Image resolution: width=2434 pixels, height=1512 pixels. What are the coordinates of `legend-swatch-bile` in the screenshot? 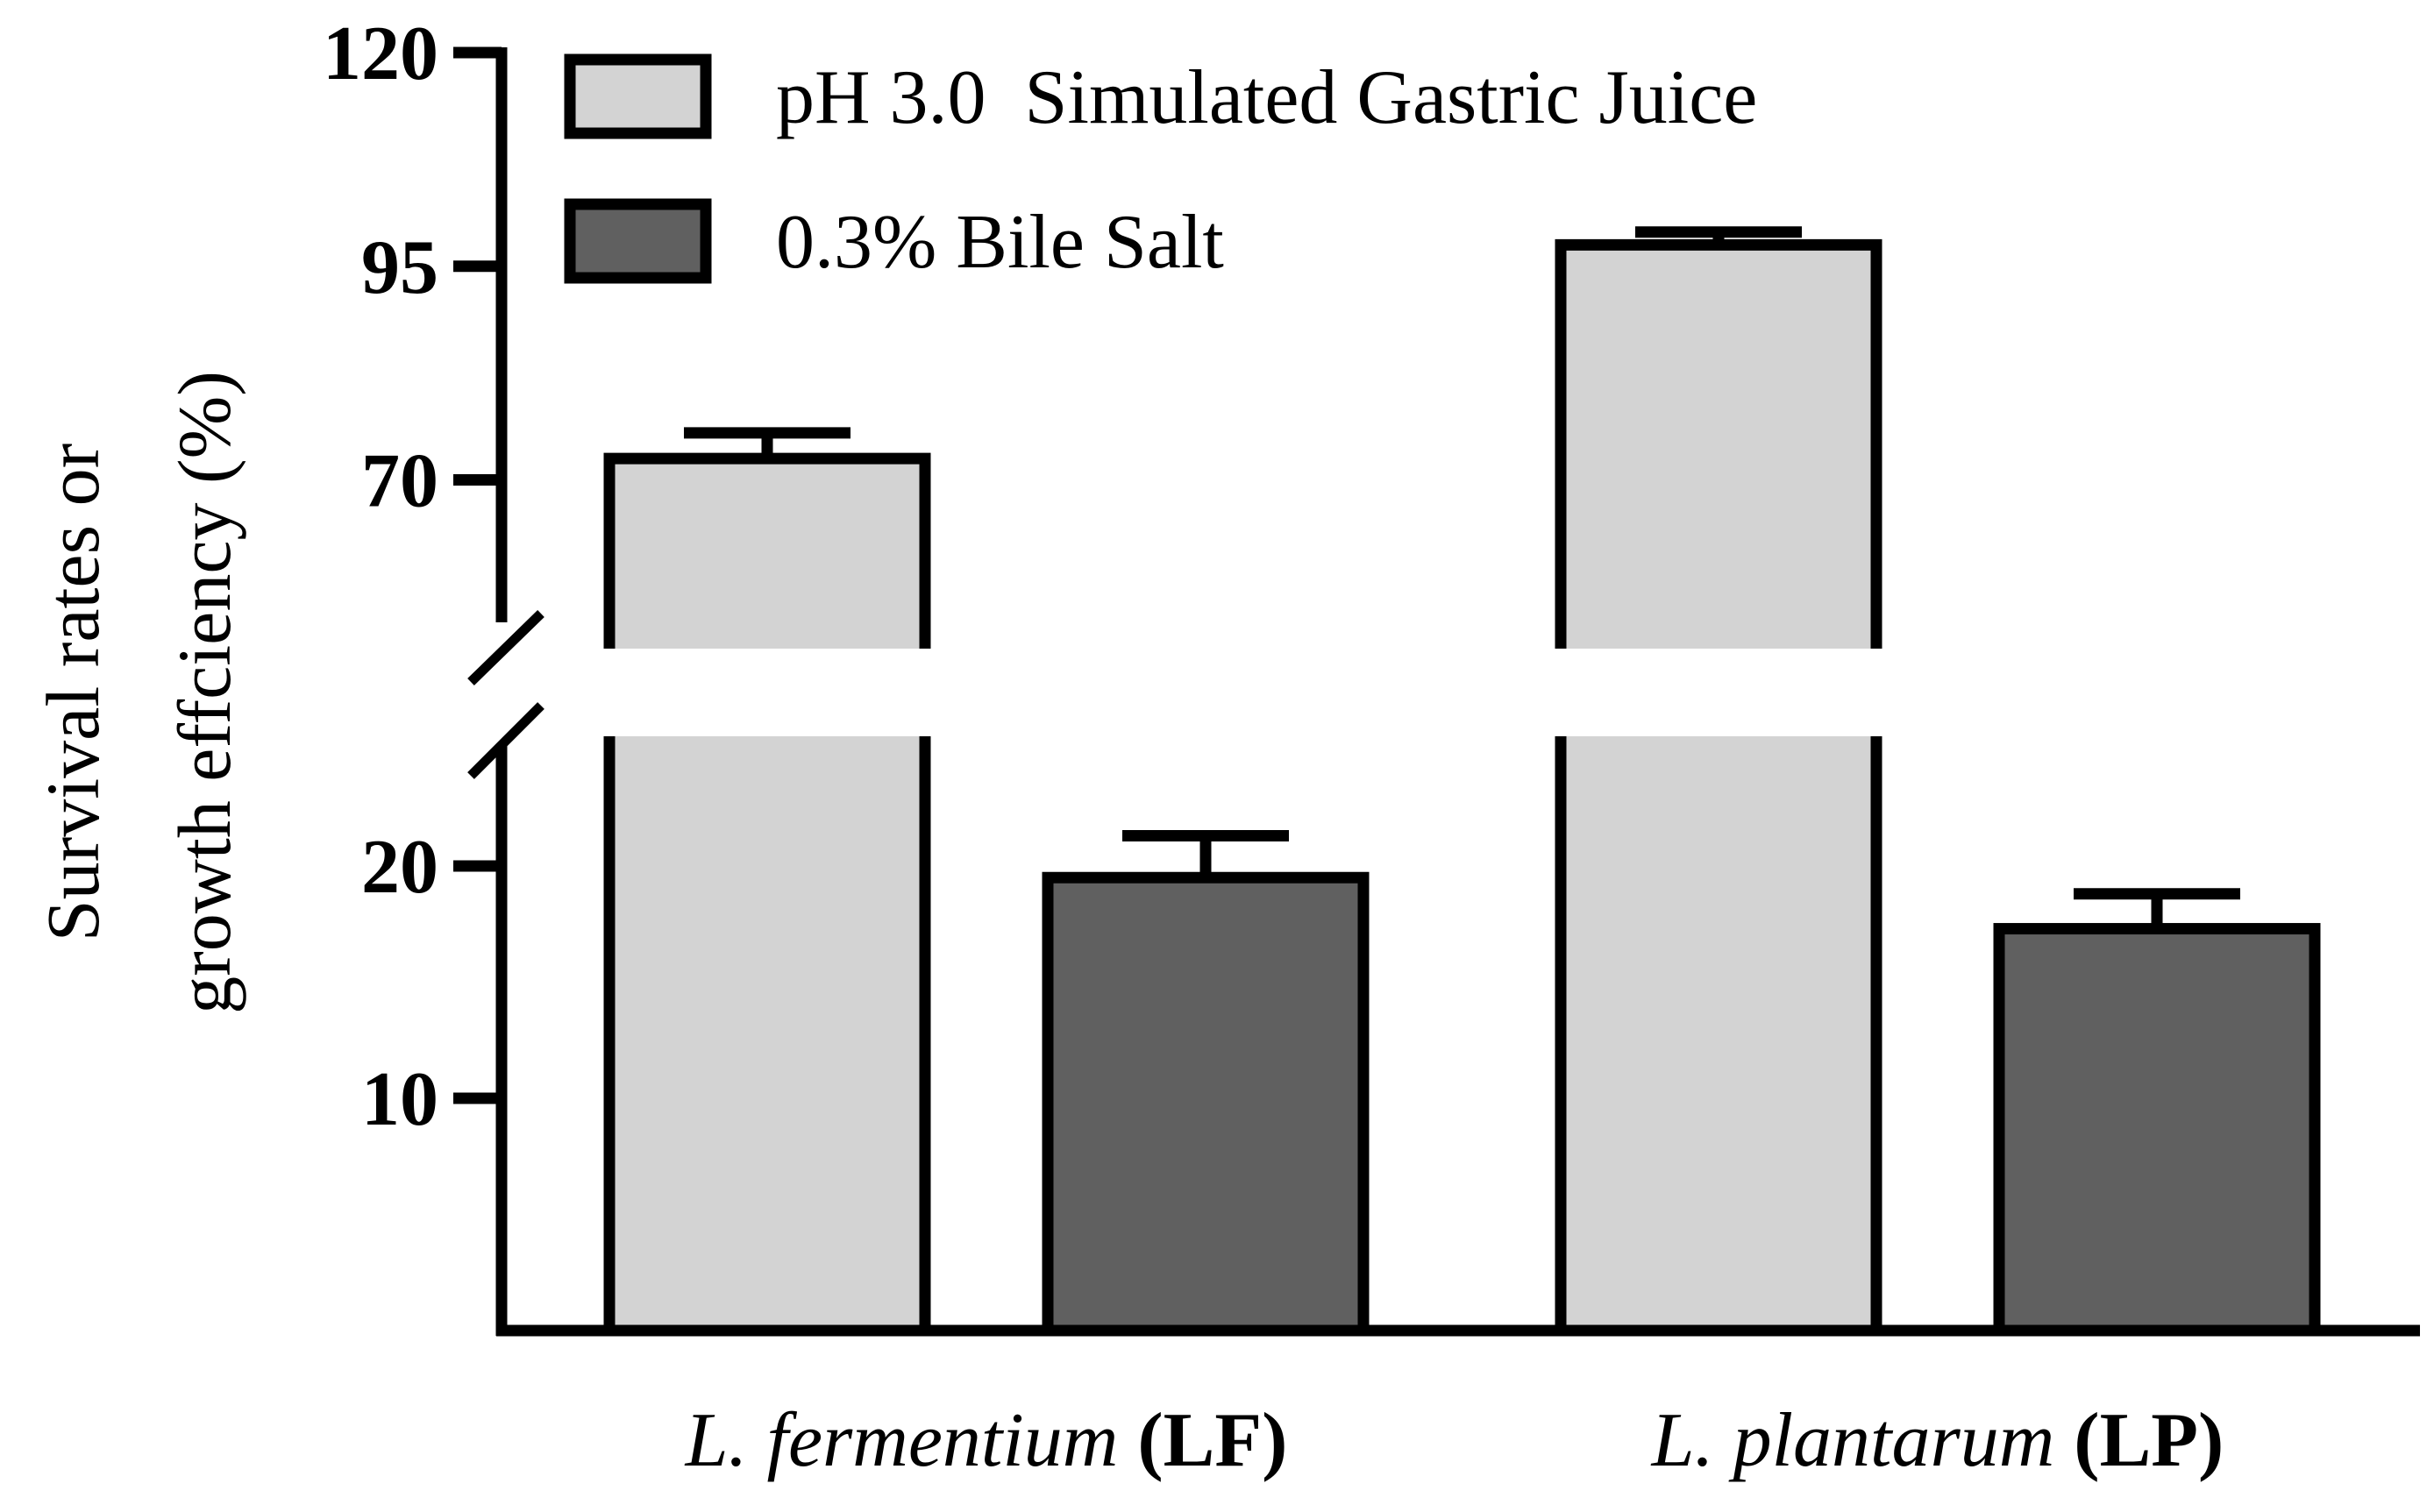 It's located at (638, 241).